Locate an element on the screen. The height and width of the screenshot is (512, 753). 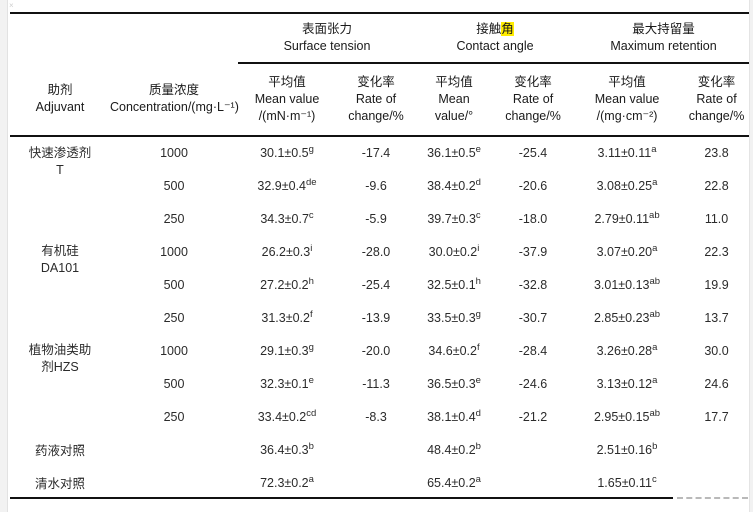
surface-tension-mean-cell: 27.2±0.2h is located at coordinates (287, 284).